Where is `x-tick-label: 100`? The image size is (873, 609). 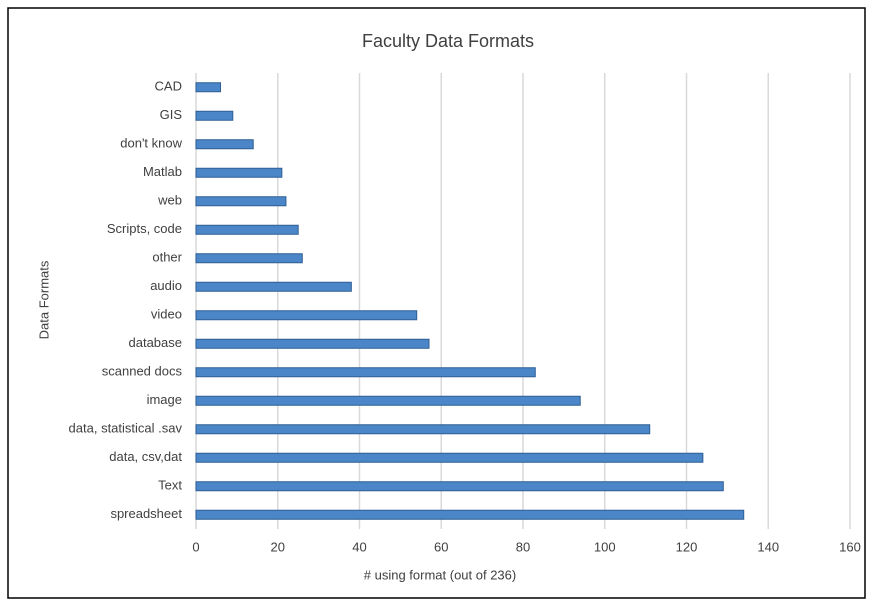
x-tick-label: 100 is located at coordinates (605, 546).